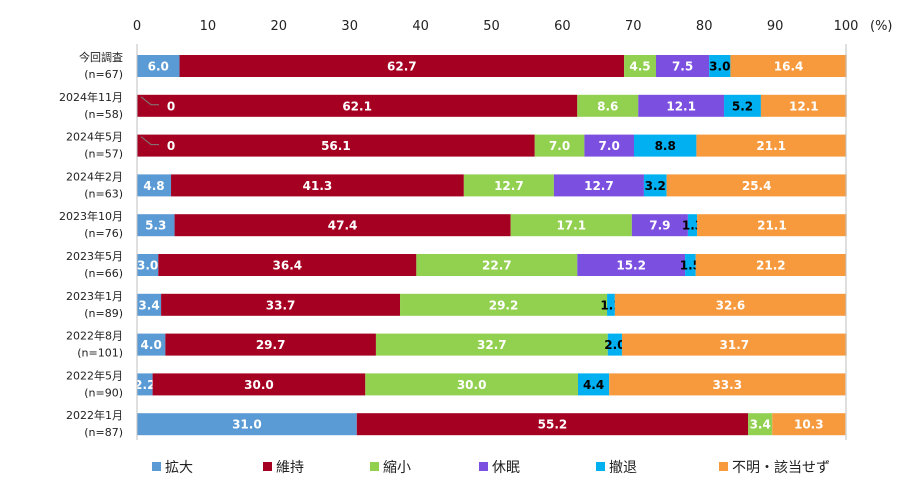 The height and width of the screenshot is (494, 900). Describe the element at coordinates (731, 305) in the screenshot. I see `data-label: 32.6` at that location.